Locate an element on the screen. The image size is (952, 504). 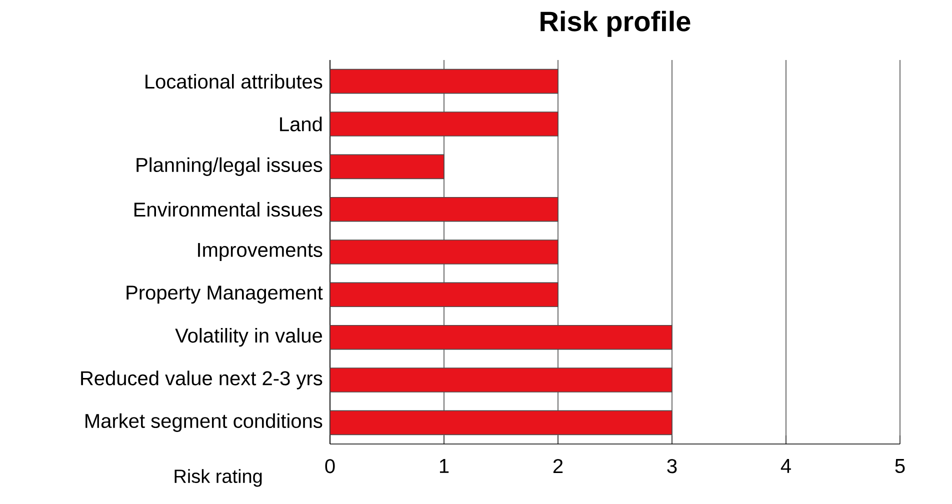
y-tick-label: Reduced value next 2-3 yrs is located at coordinates (201, 380).